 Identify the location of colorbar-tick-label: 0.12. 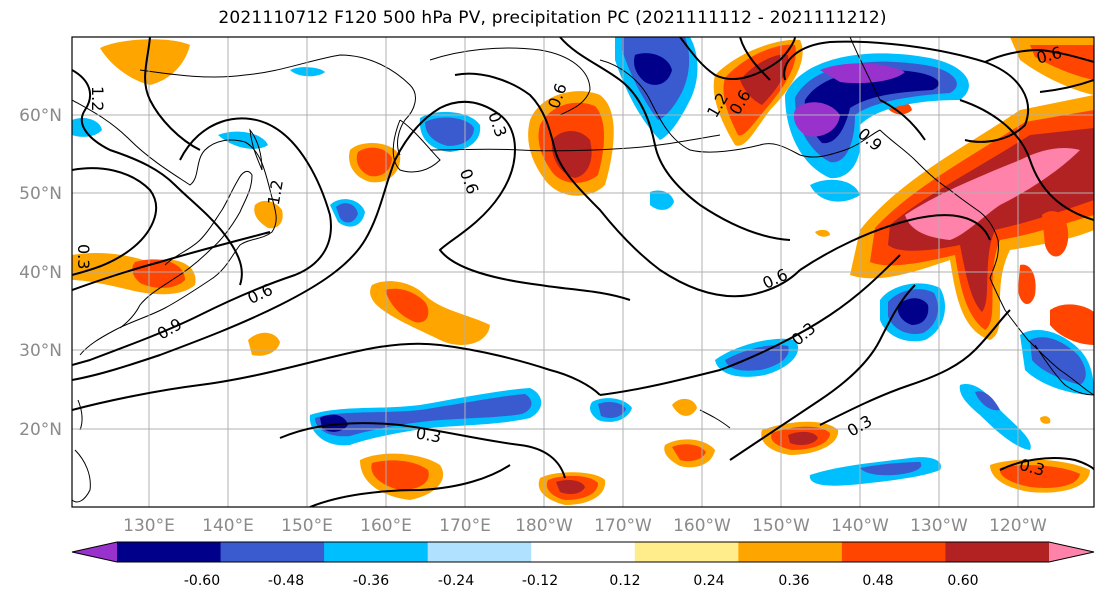
(624, 581).